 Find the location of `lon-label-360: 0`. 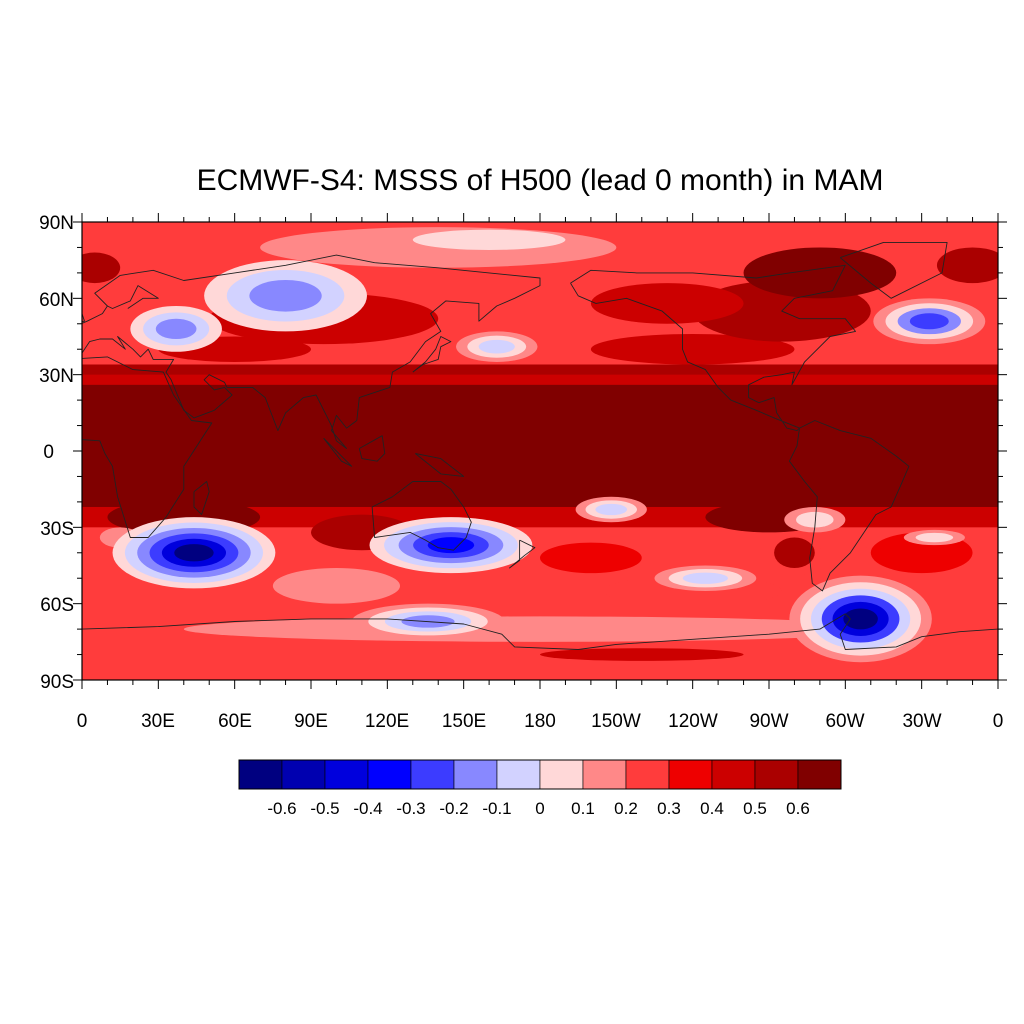

lon-label-360: 0 is located at coordinates (998, 721).